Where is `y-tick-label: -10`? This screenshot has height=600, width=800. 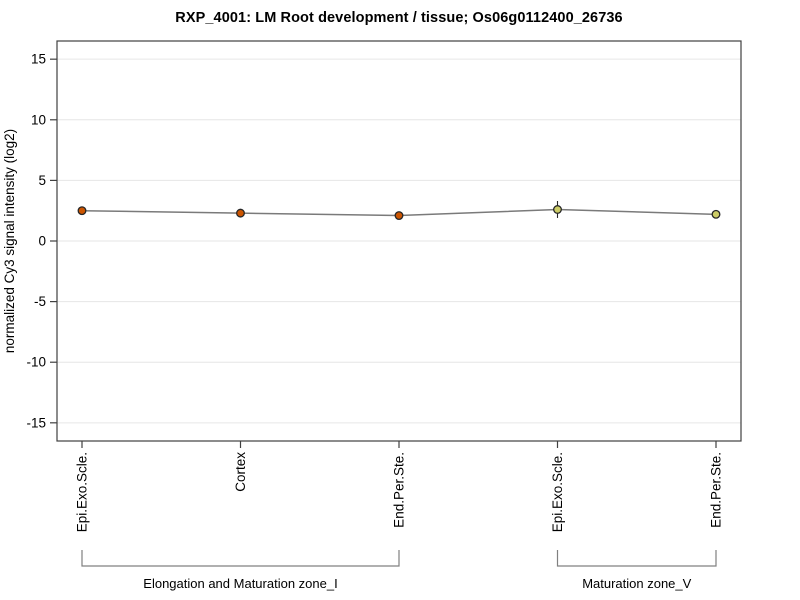 y-tick-label: -10 is located at coordinates (36, 362).